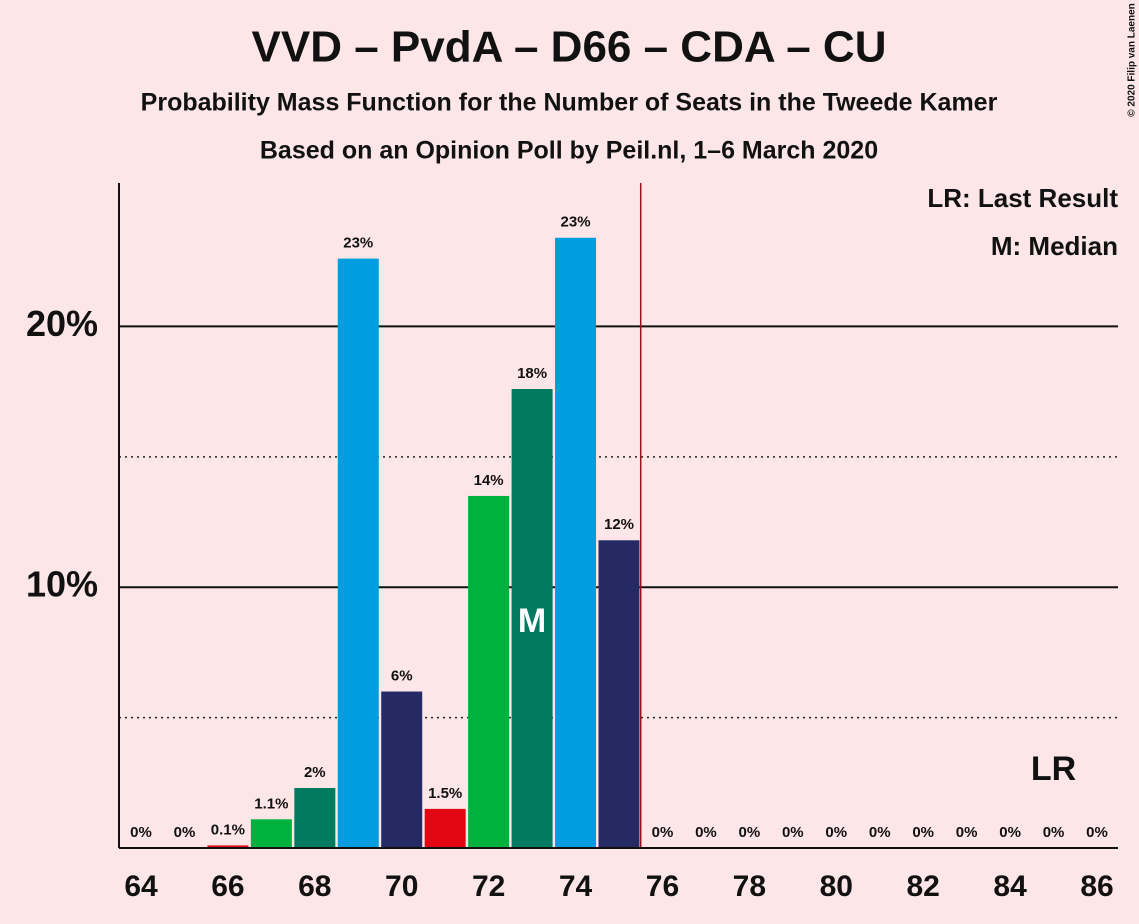 The width and height of the screenshot is (1139, 924). What do you see at coordinates (315, 772) in the screenshot?
I see `value-label: 2%` at bounding box center [315, 772].